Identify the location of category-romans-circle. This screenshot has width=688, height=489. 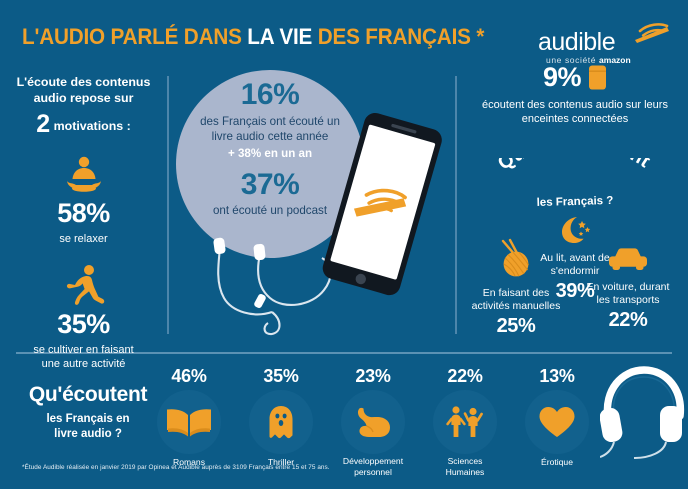
(189, 422).